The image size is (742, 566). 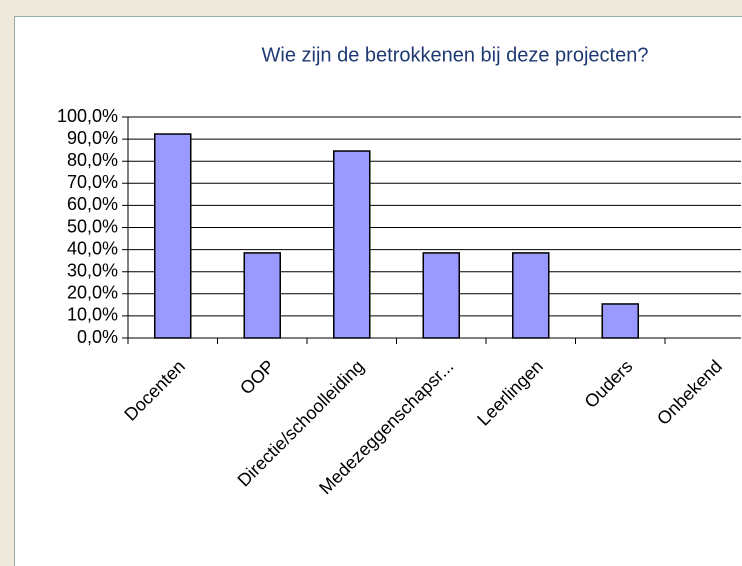 I want to click on y-tick-label: 50,0%, so click(x=92, y=226).